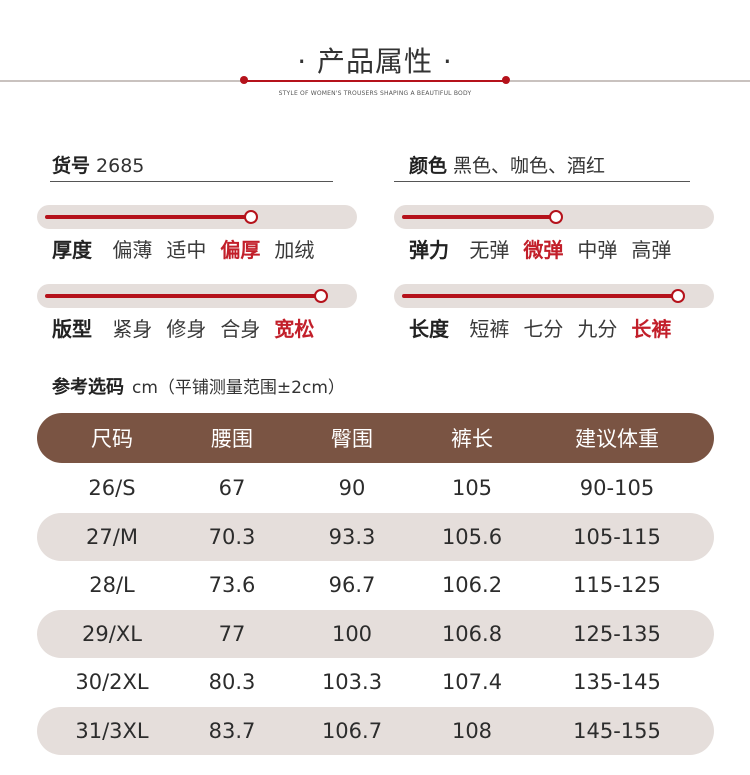  What do you see at coordinates (112, 536) in the screenshot?
I see `cell-size: 27/M` at bounding box center [112, 536].